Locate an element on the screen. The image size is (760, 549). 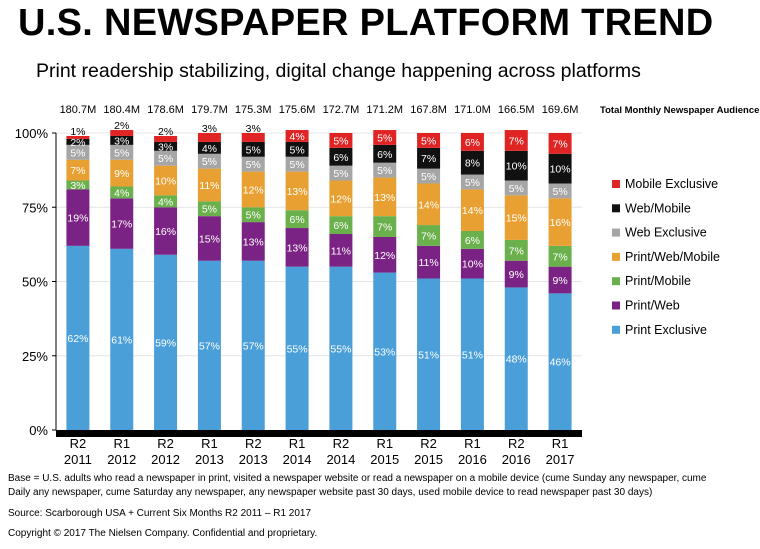
x-axis-bar is located at coordinates (319, 433).